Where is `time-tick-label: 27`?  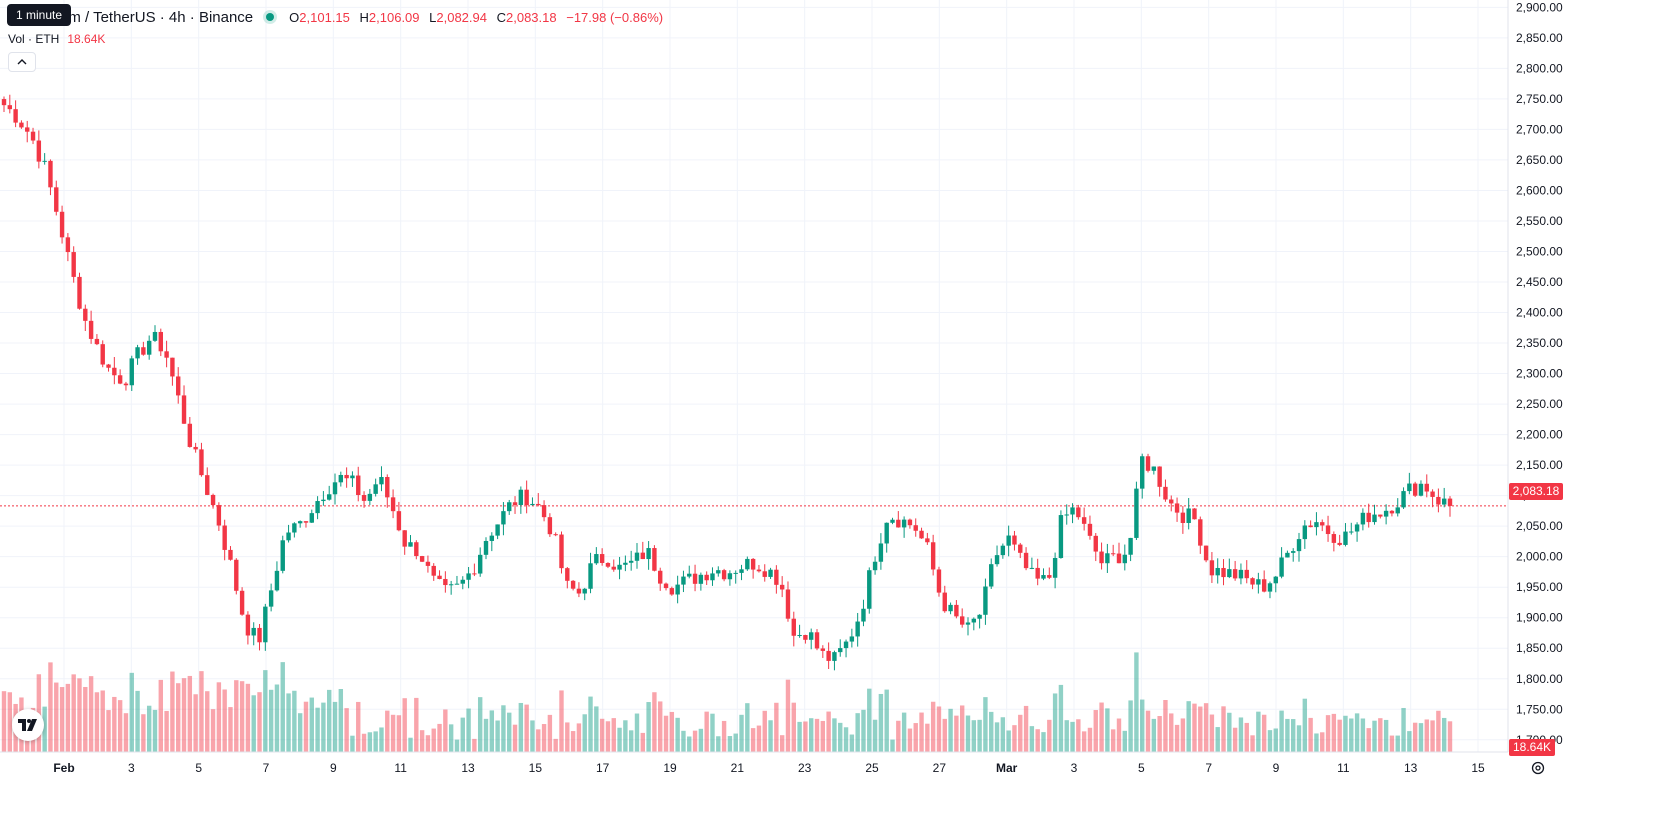 time-tick-label: 27 is located at coordinates (940, 768).